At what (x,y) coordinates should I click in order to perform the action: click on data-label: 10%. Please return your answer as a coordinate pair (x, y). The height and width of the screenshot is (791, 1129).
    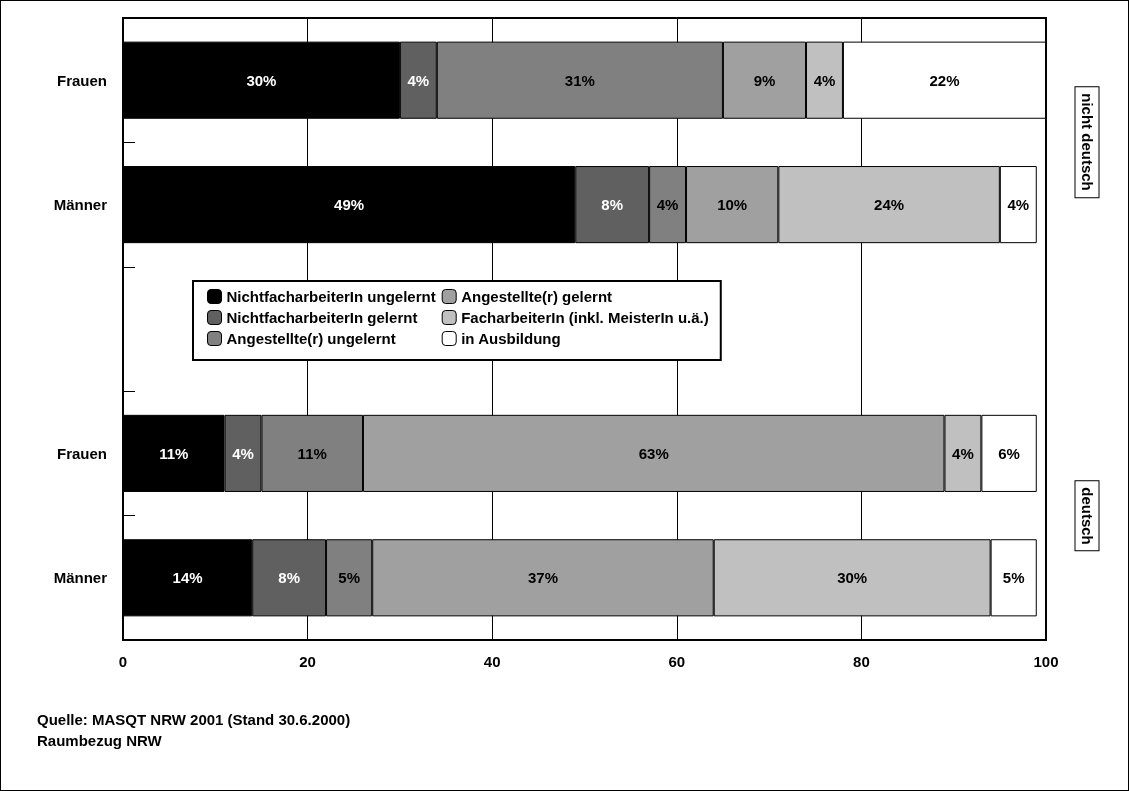
    Looking at the image, I should click on (732, 205).